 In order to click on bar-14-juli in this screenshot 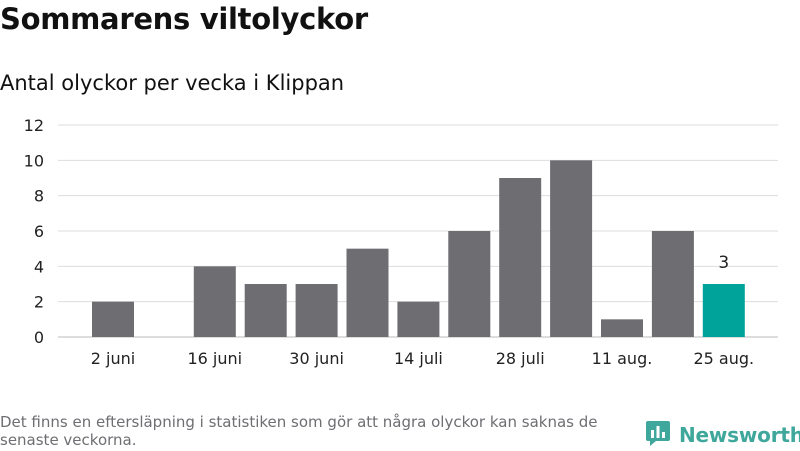, I will do `click(418, 319)`.